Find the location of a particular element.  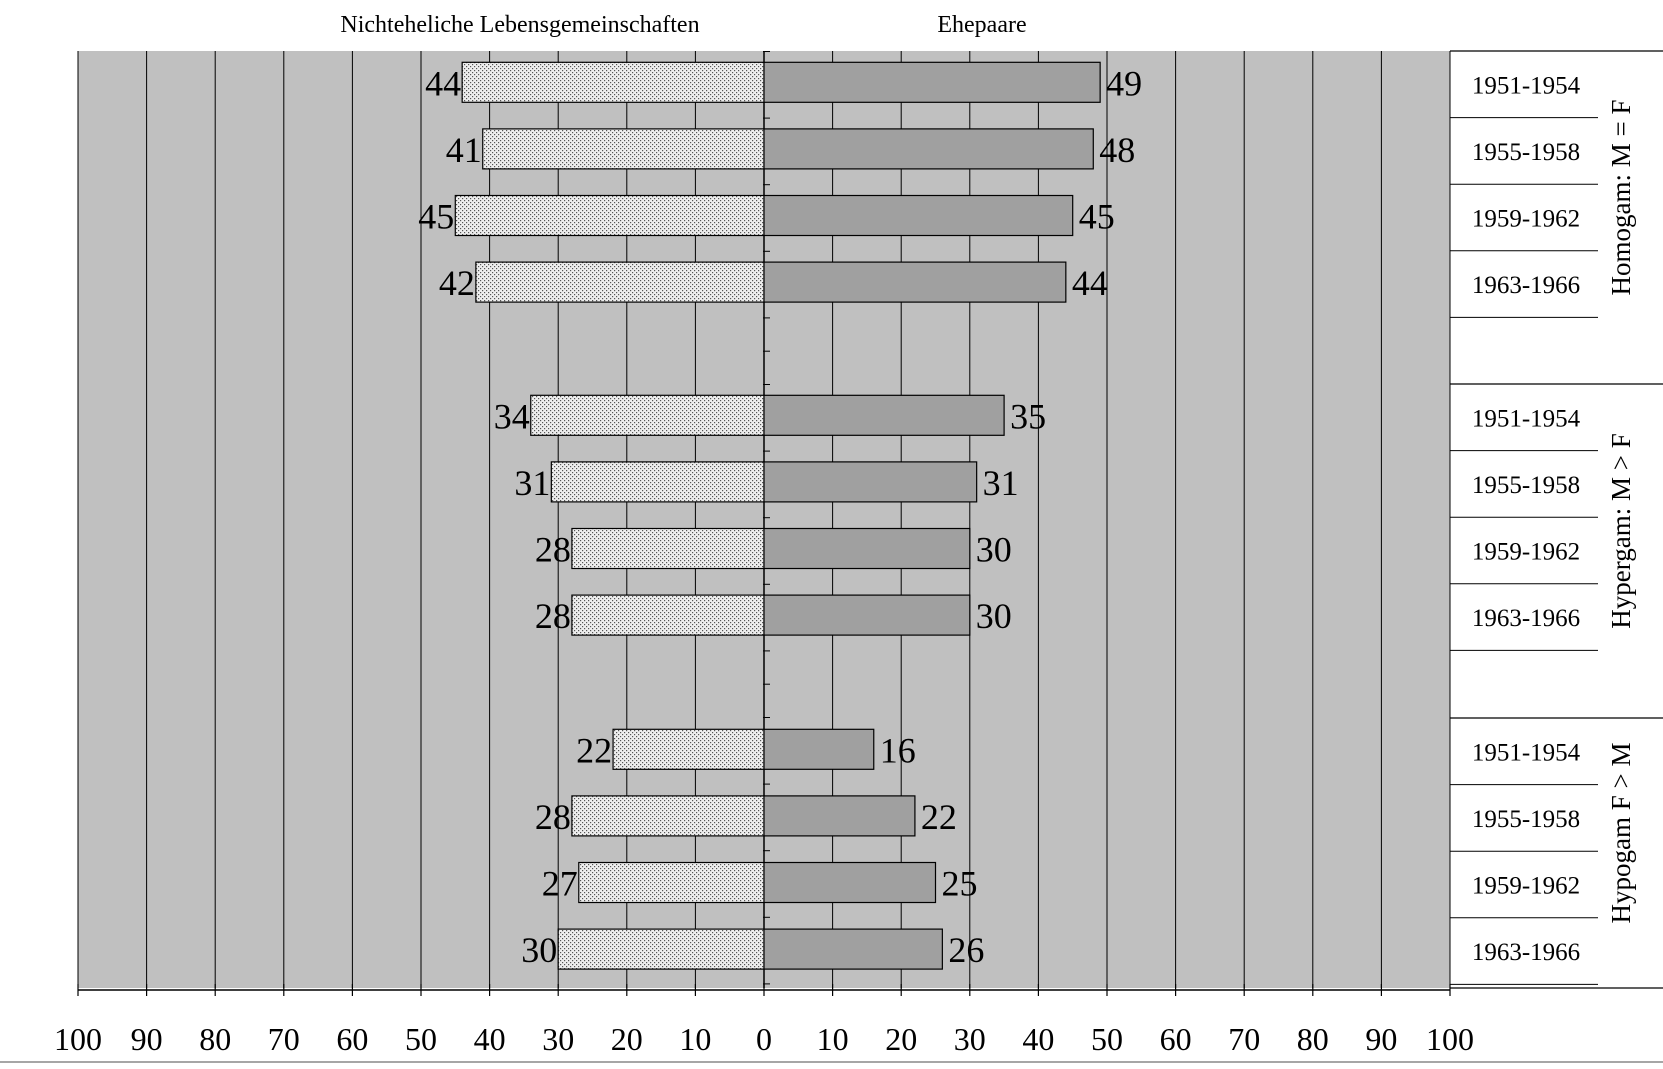

data-label-left: 30 is located at coordinates (539, 950).